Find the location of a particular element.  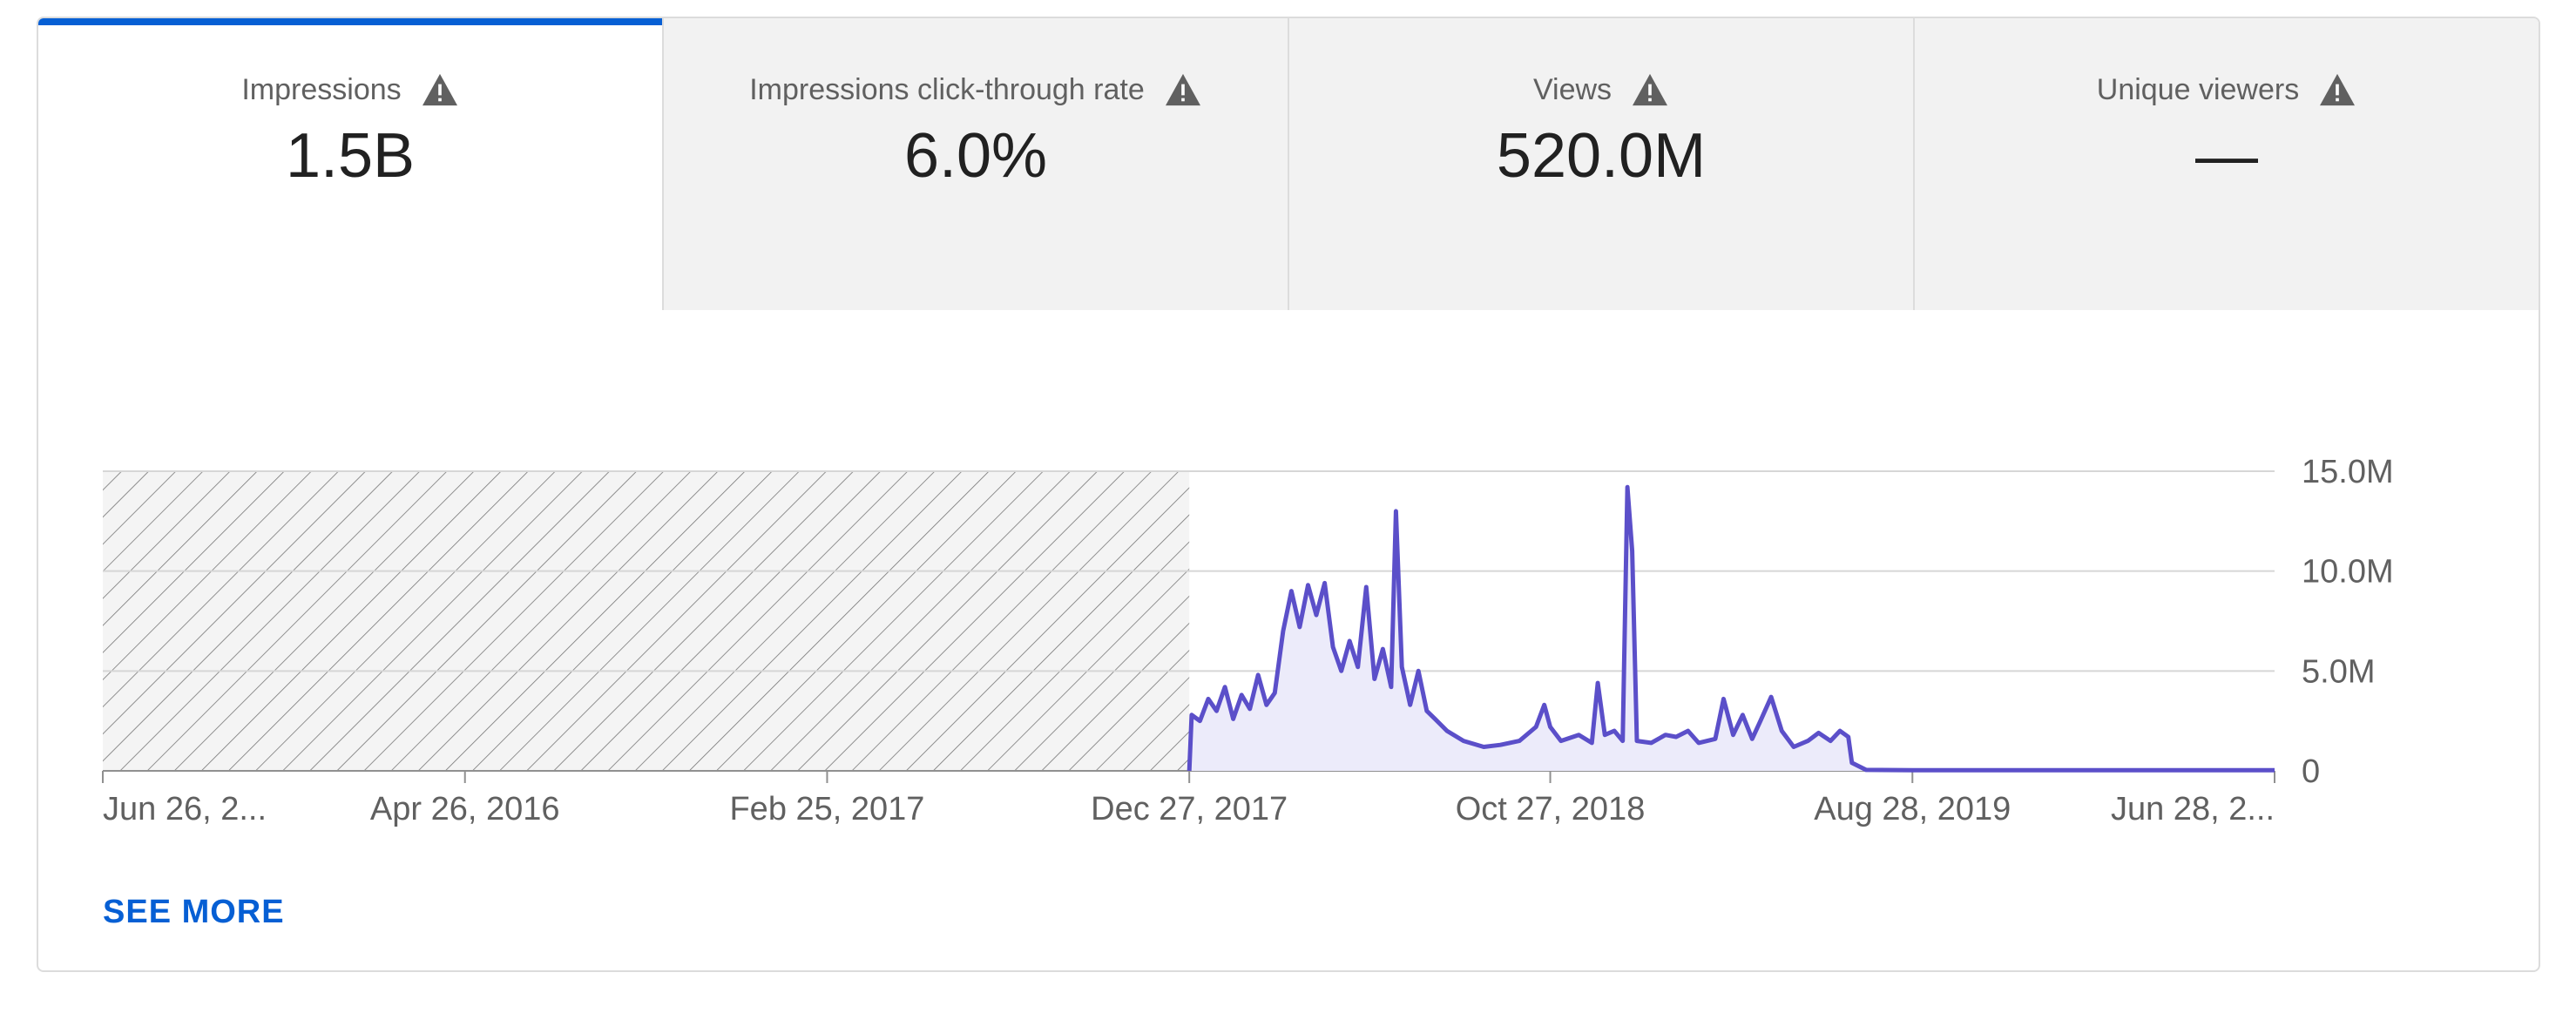

x-tick-label: Feb 25, 2017 is located at coordinates (826, 809).